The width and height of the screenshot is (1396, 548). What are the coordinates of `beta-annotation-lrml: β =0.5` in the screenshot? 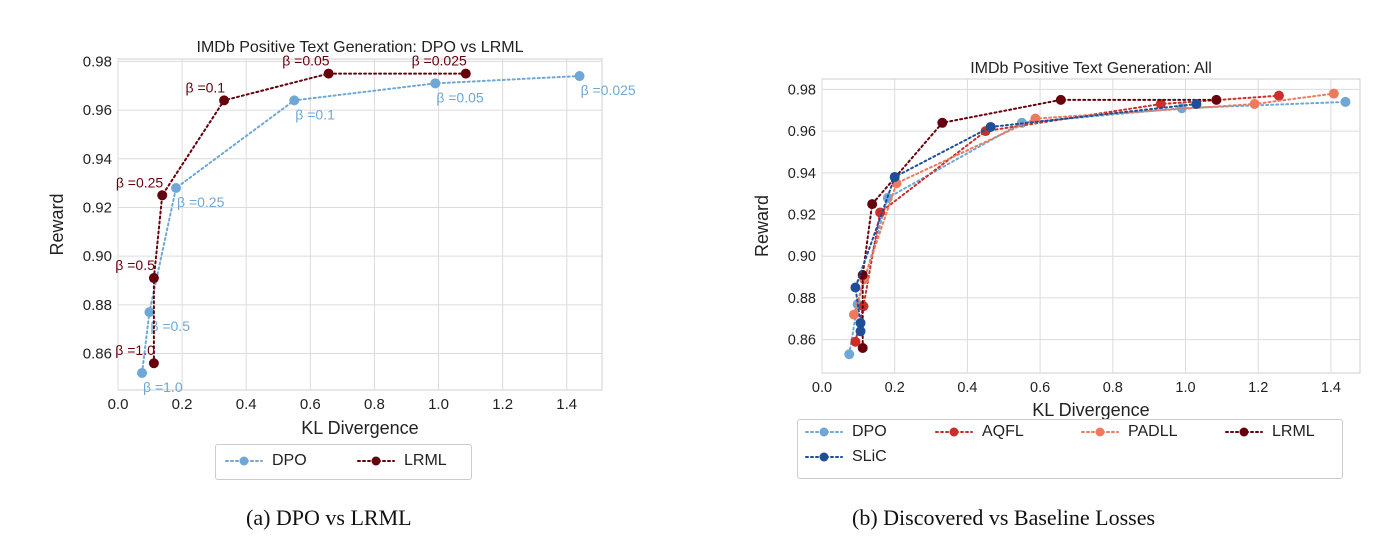 It's located at (135, 265).